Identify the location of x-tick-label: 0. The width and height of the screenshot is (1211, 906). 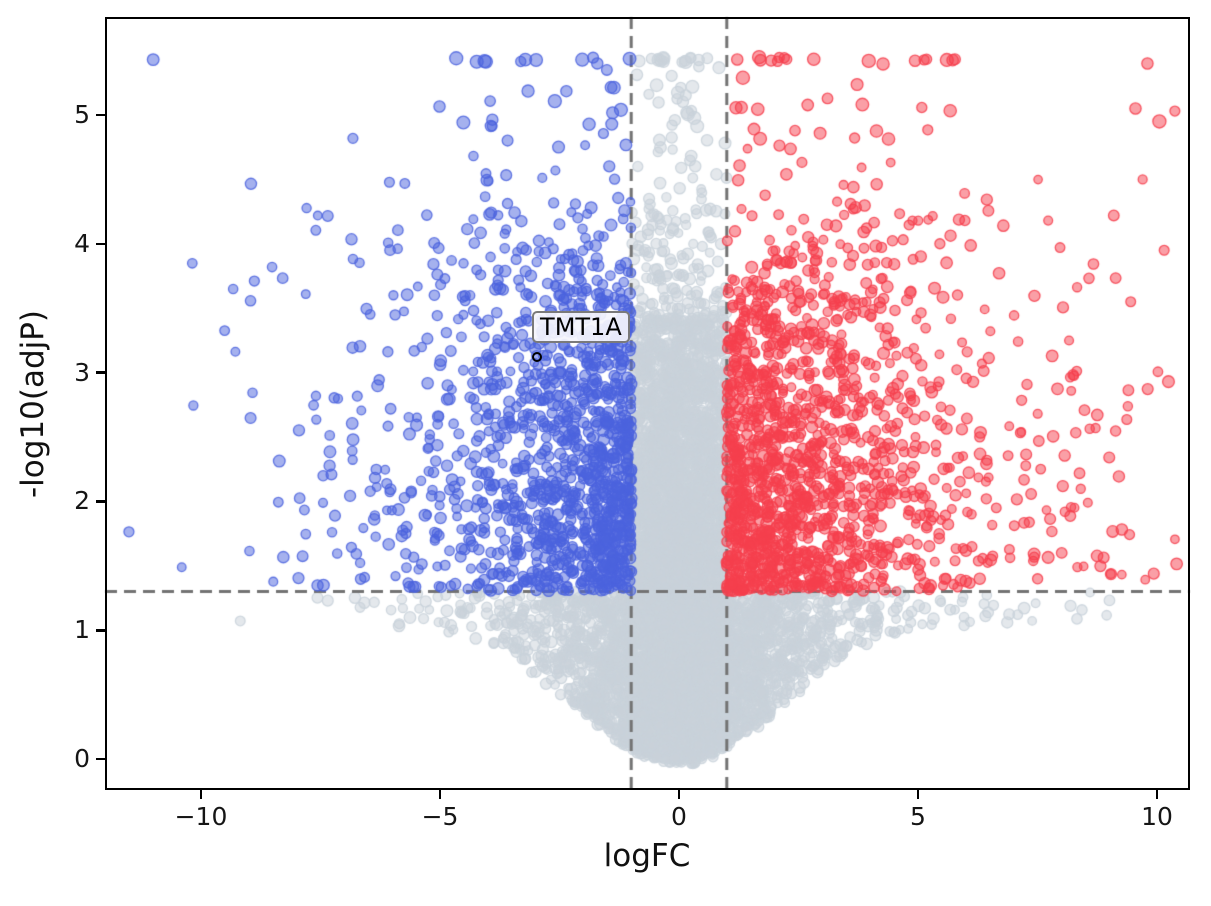
(679, 816).